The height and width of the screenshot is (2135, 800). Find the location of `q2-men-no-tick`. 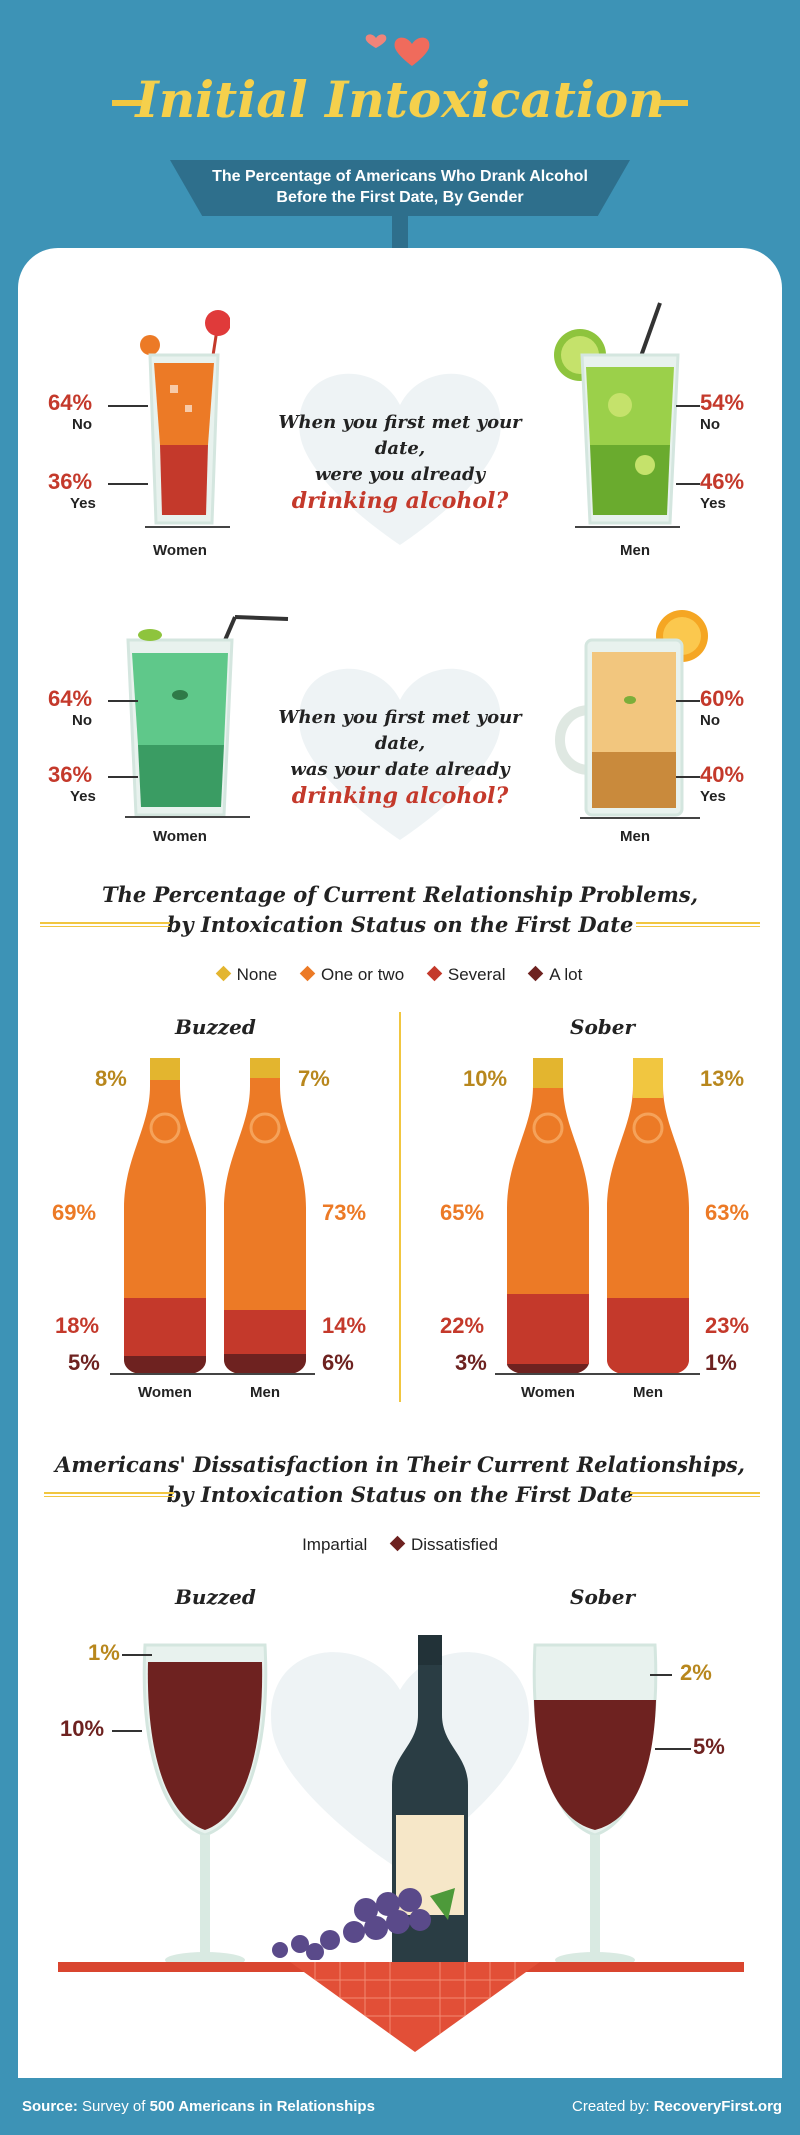

q2-men-no-tick is located at coordinates (688, 701).